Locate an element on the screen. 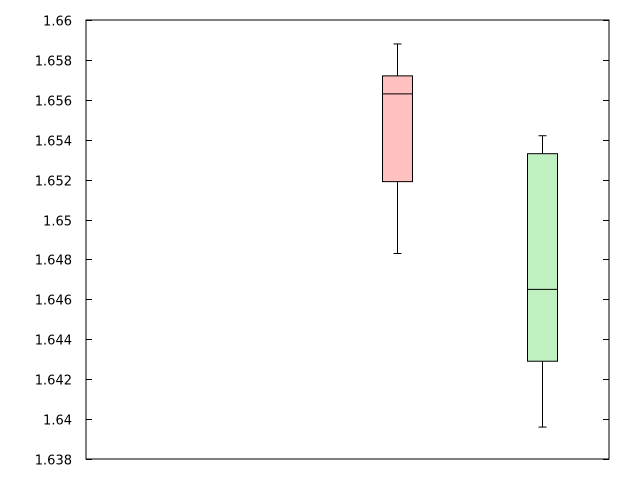 The image size is (640, 480). y-tick-label: 1.644 is located at coordinates (53, 341).